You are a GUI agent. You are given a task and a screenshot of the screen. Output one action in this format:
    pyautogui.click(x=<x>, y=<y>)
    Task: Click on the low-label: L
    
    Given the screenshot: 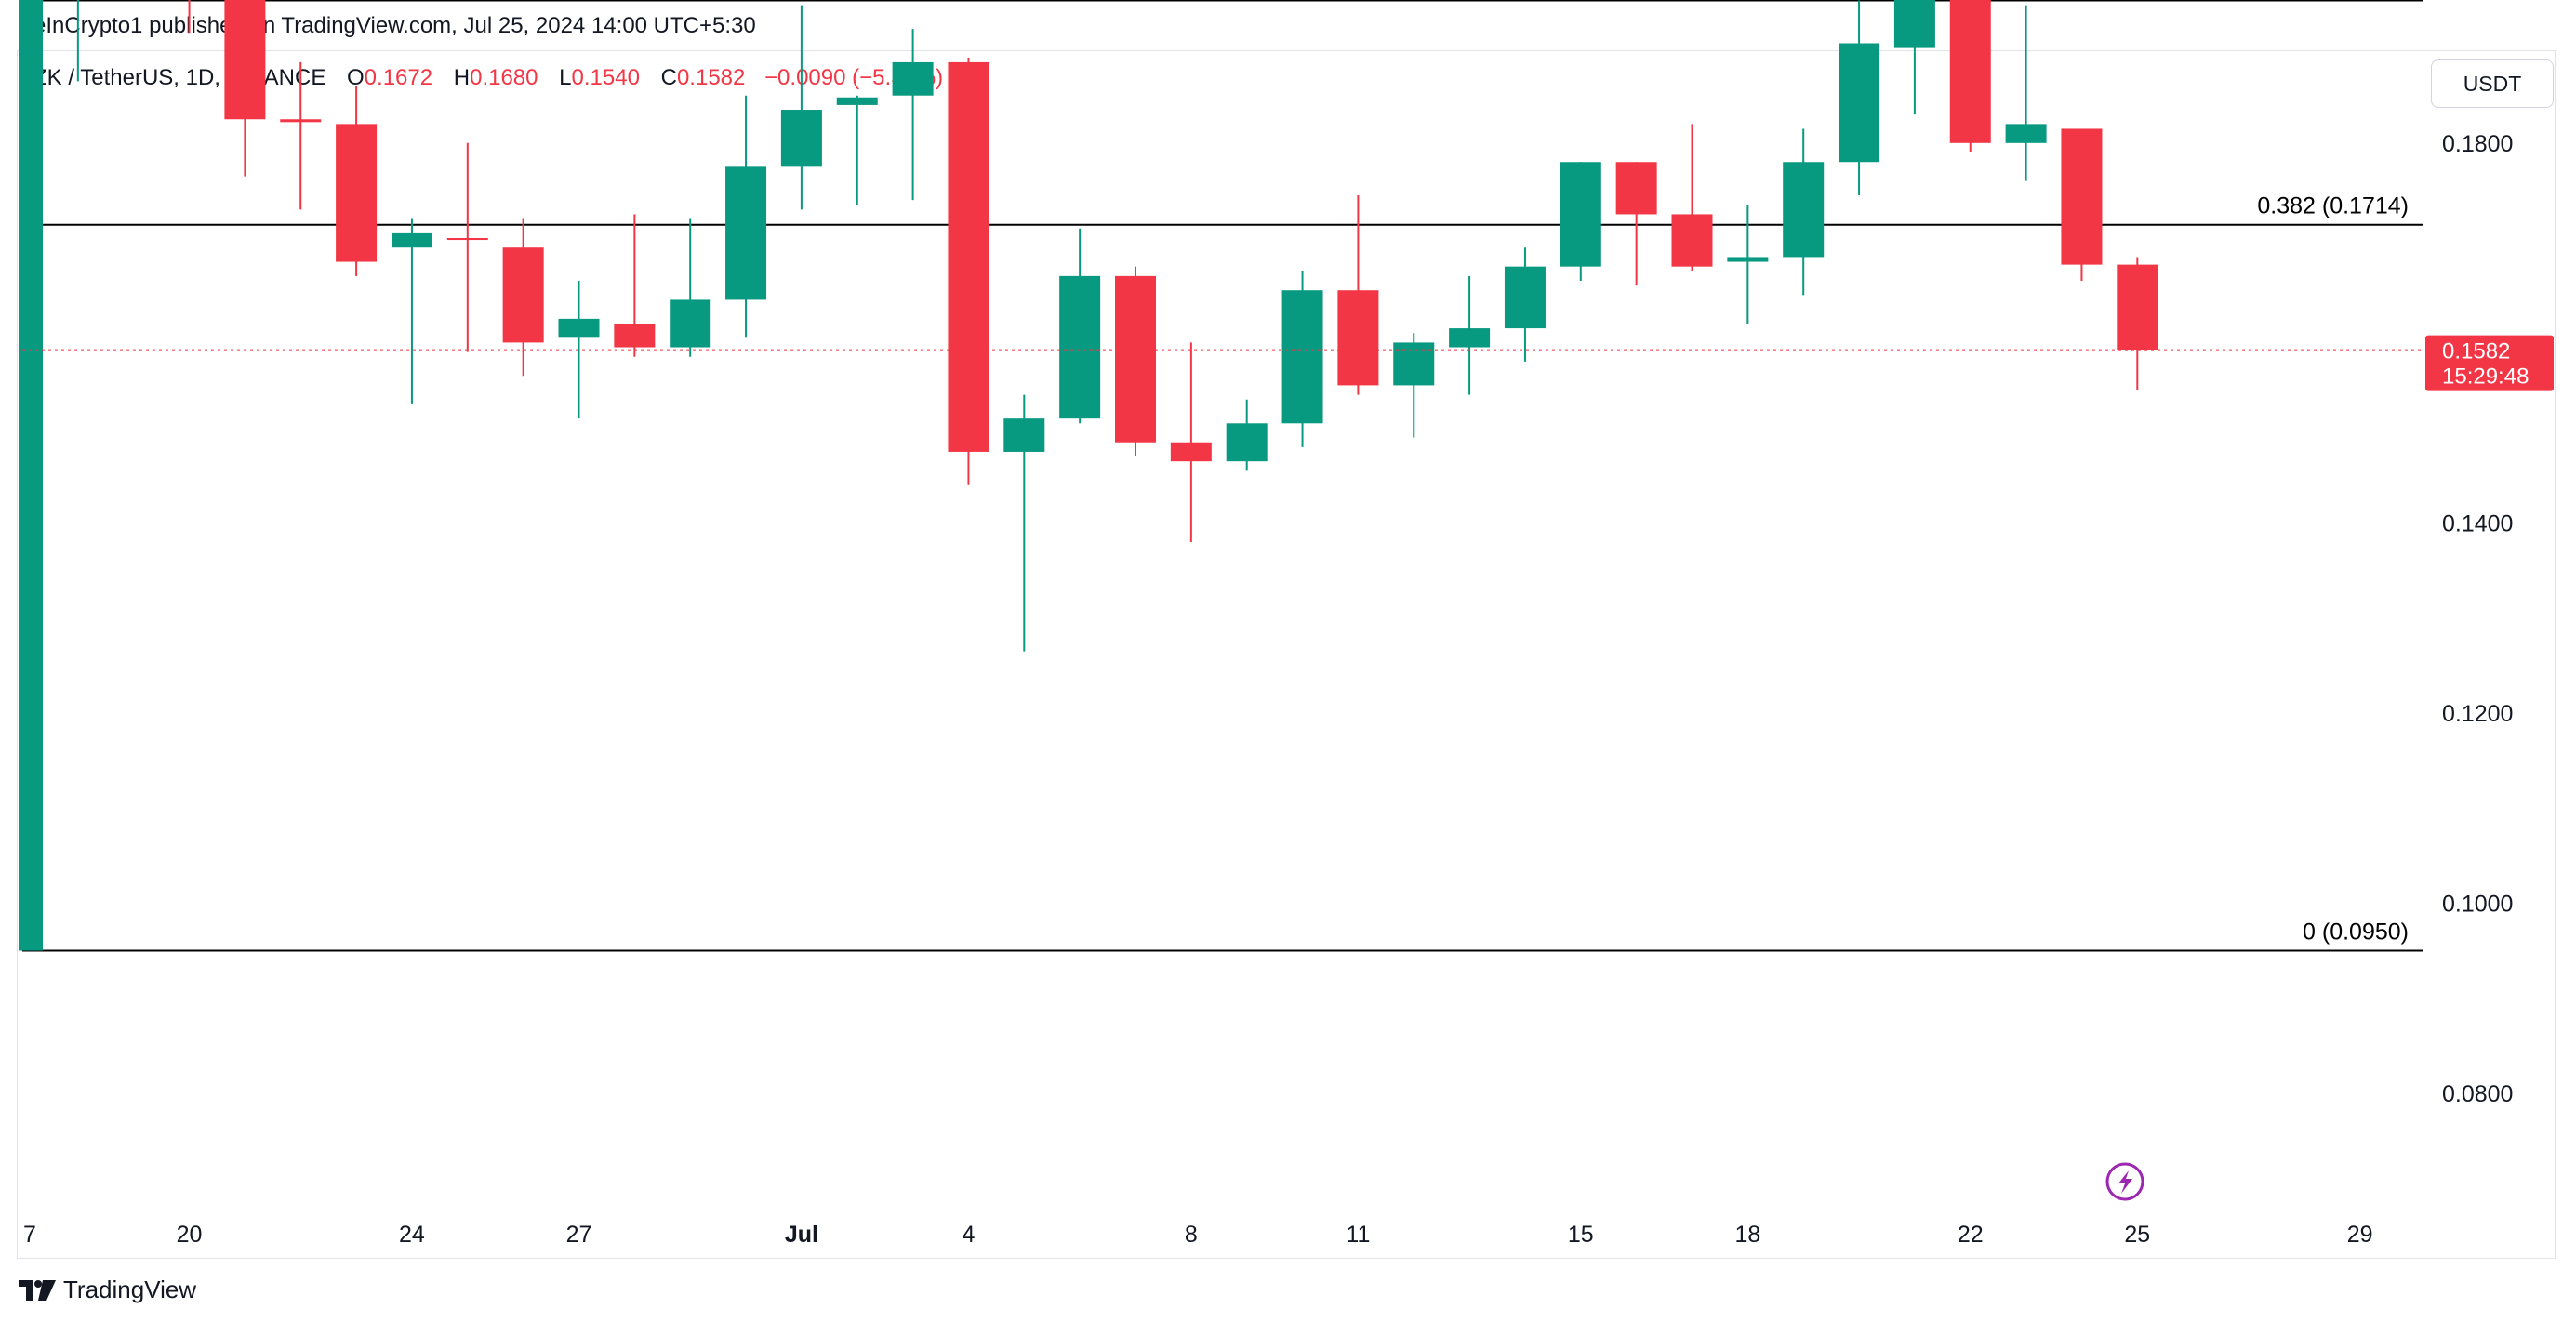 What is the action you would take?
    pyautogui.click(x=565, y=77)
    